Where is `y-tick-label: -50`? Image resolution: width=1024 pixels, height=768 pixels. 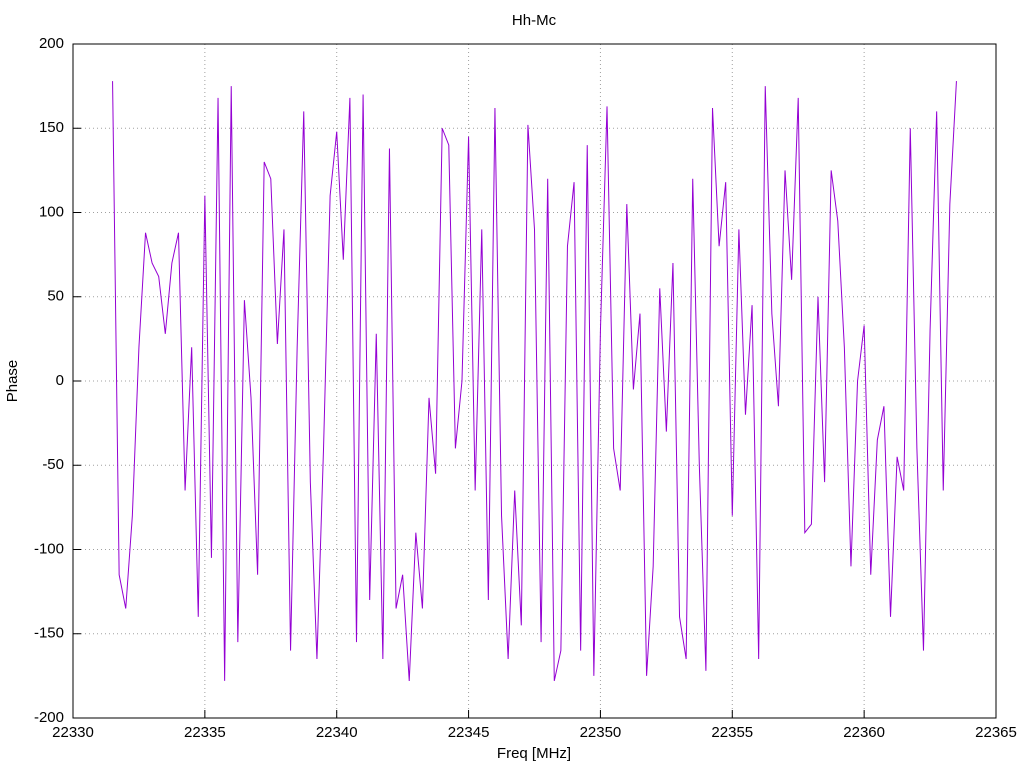 y-tick-label: -50 is located at coordinates (53, 464).